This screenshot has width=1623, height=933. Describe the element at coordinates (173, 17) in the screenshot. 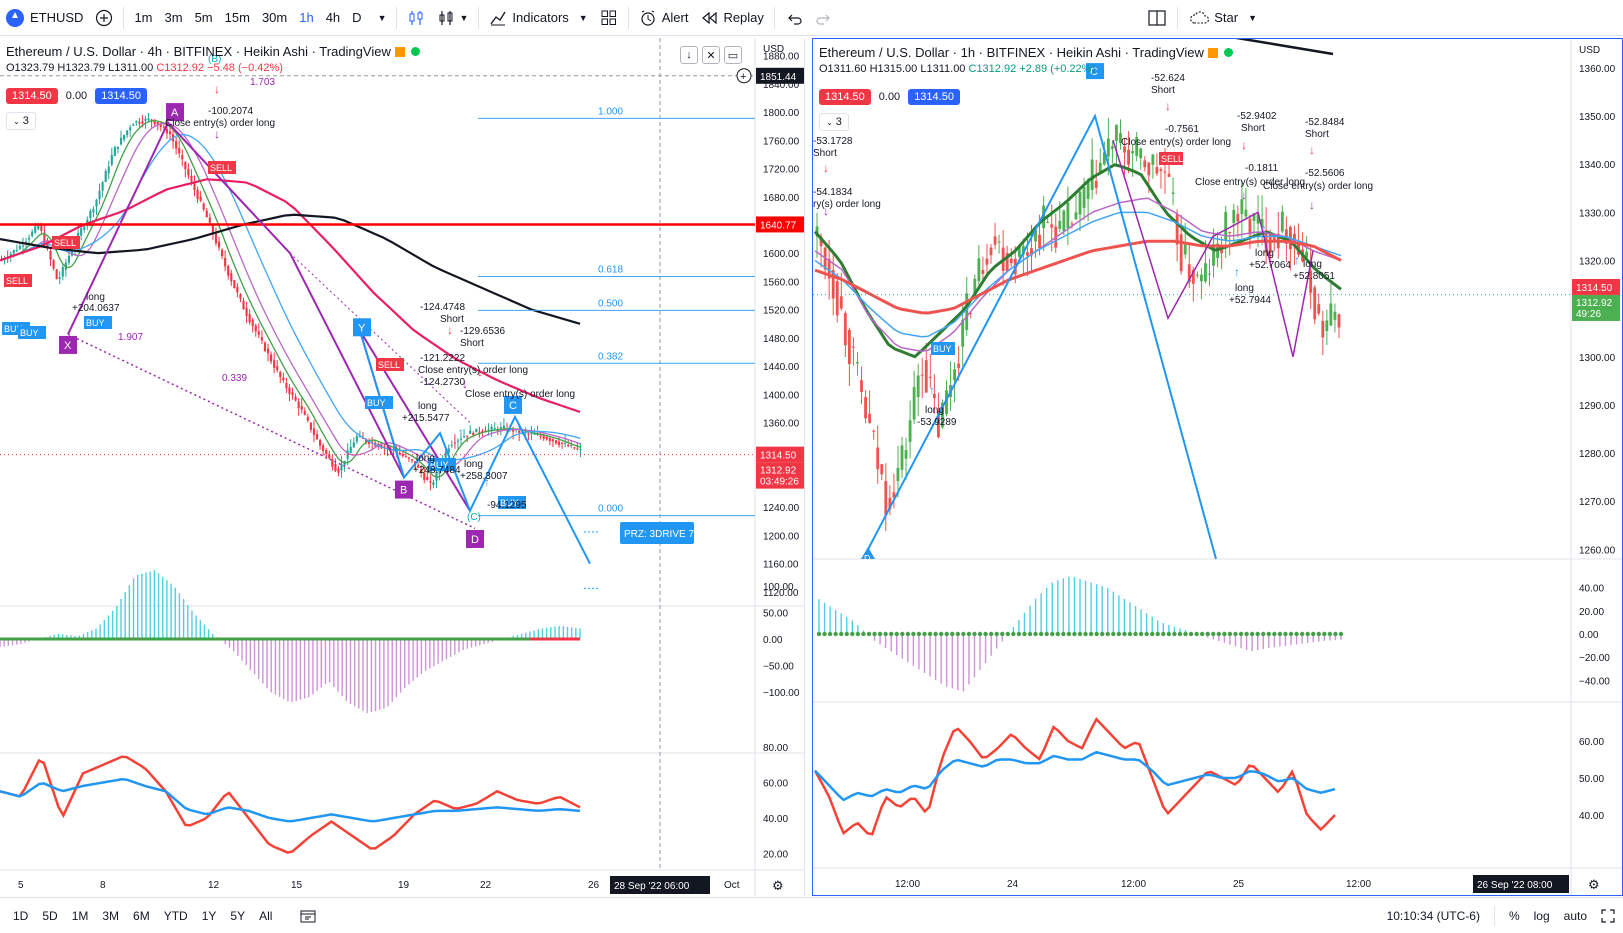

I see `timeframe-3m: 3m` at that location.